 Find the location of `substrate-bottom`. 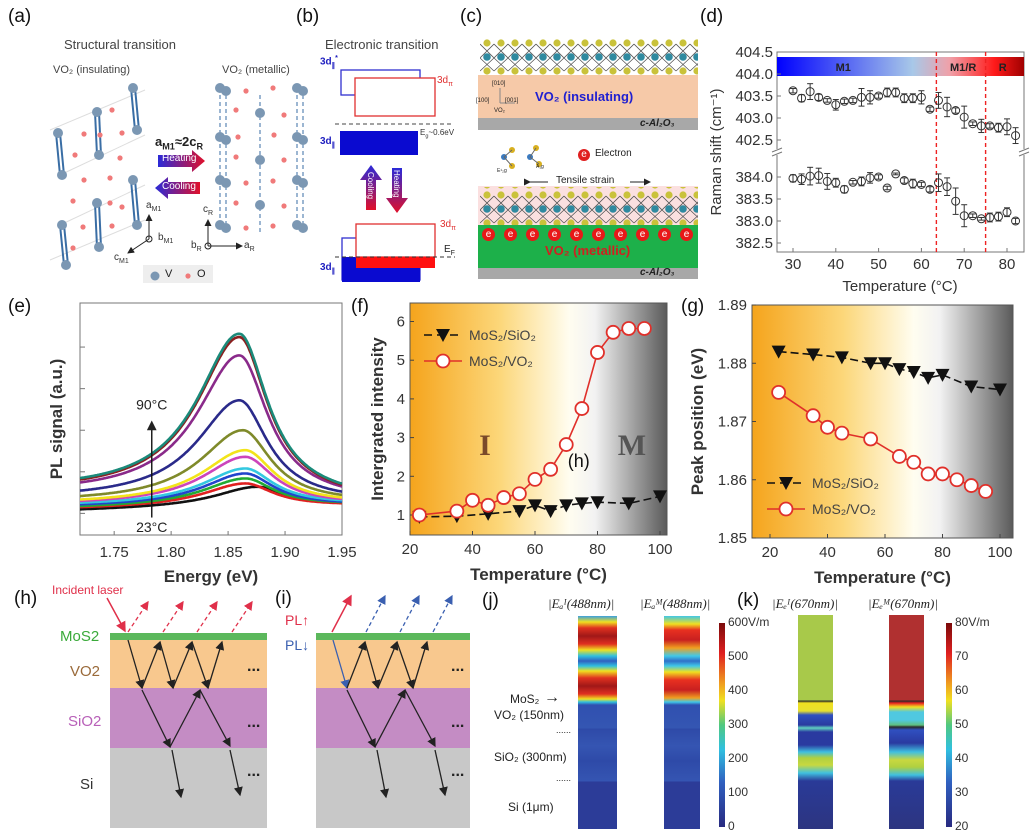

substrate-bottom is located at coordinates (588, 273).